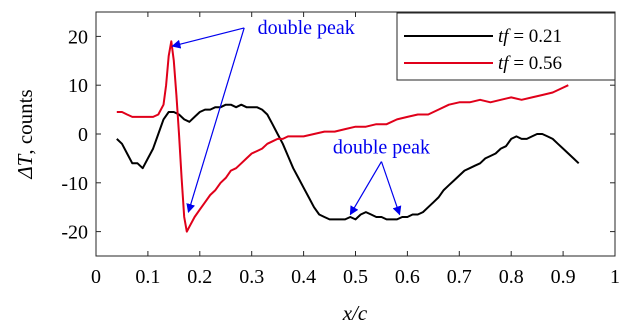 This screenshot has width=634, height=334. Describe the element at coordinates (78, 86) in the screenshot. I see `y-tick-label: 10` at that location.